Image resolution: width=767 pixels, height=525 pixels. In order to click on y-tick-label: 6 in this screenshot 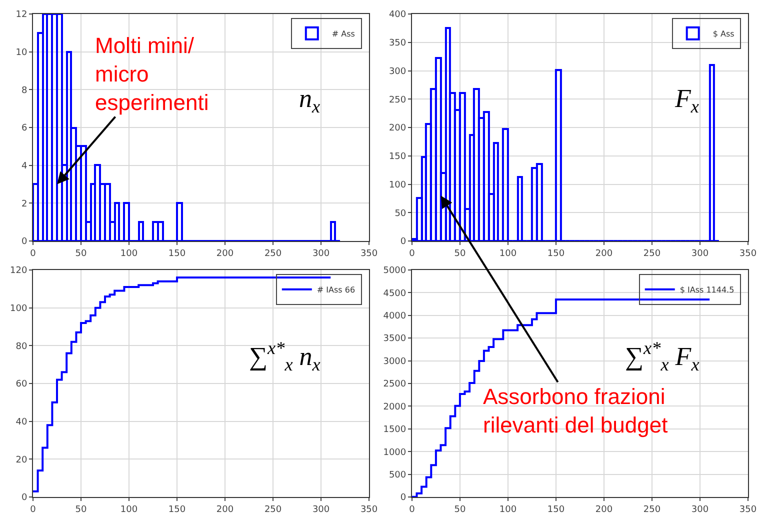, I will do `click(24, 129)`.